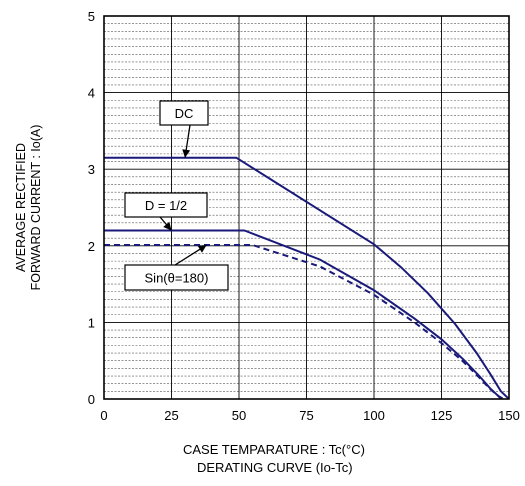 This screenshot has width=525, height=486. I want to click on annotation-label: Sin(θ=180), so click(177, 278).